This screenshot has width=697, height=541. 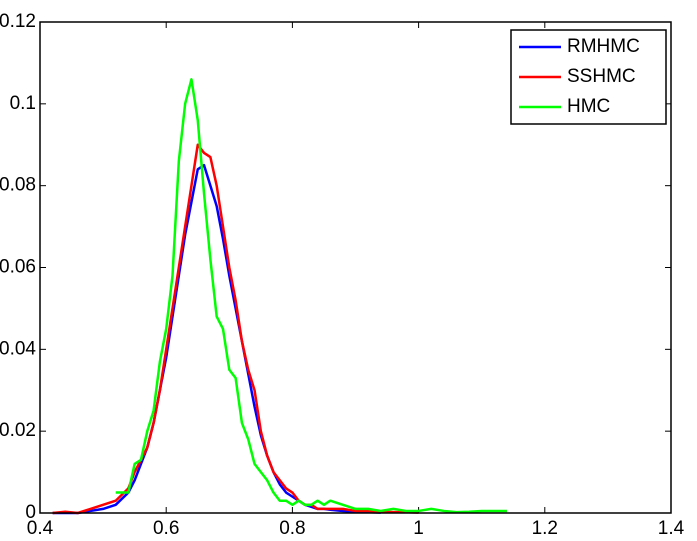 I want to click on x-tick-label: 0.6, so click(x=166, y=528).